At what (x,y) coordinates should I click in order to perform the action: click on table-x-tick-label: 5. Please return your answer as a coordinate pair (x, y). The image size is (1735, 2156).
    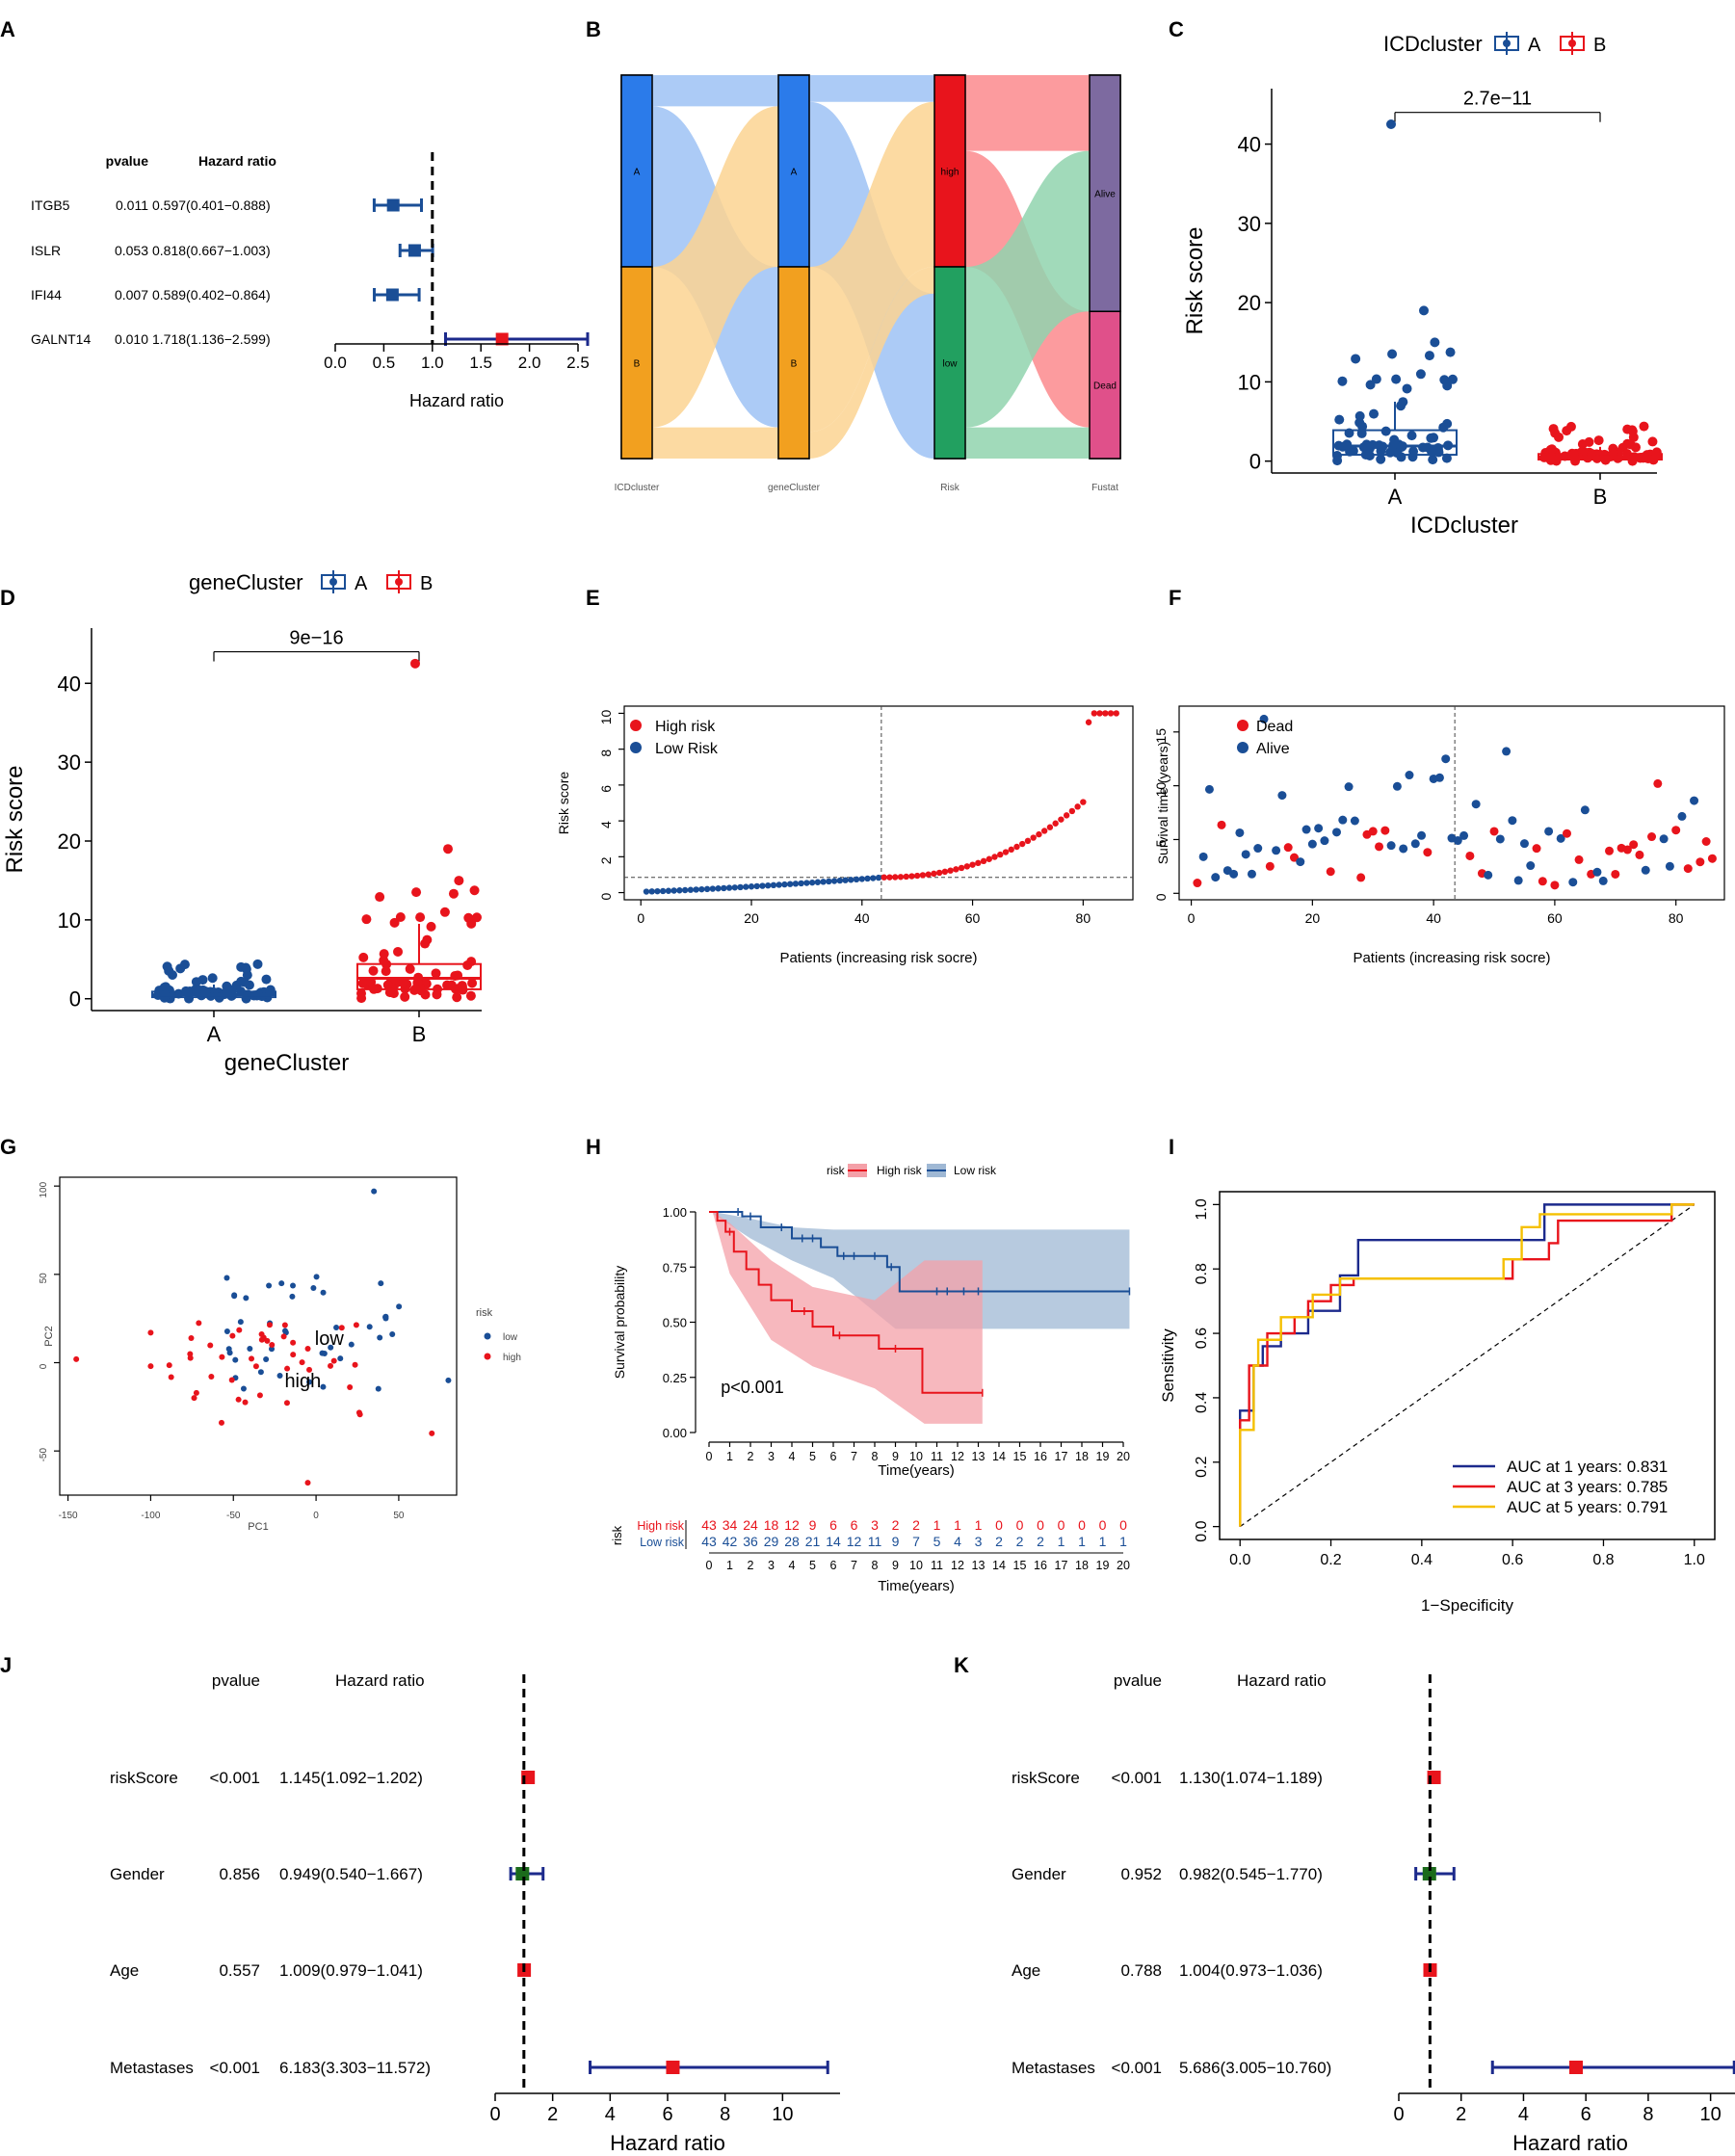
    Looking at the image, I should click on (812, 1565).